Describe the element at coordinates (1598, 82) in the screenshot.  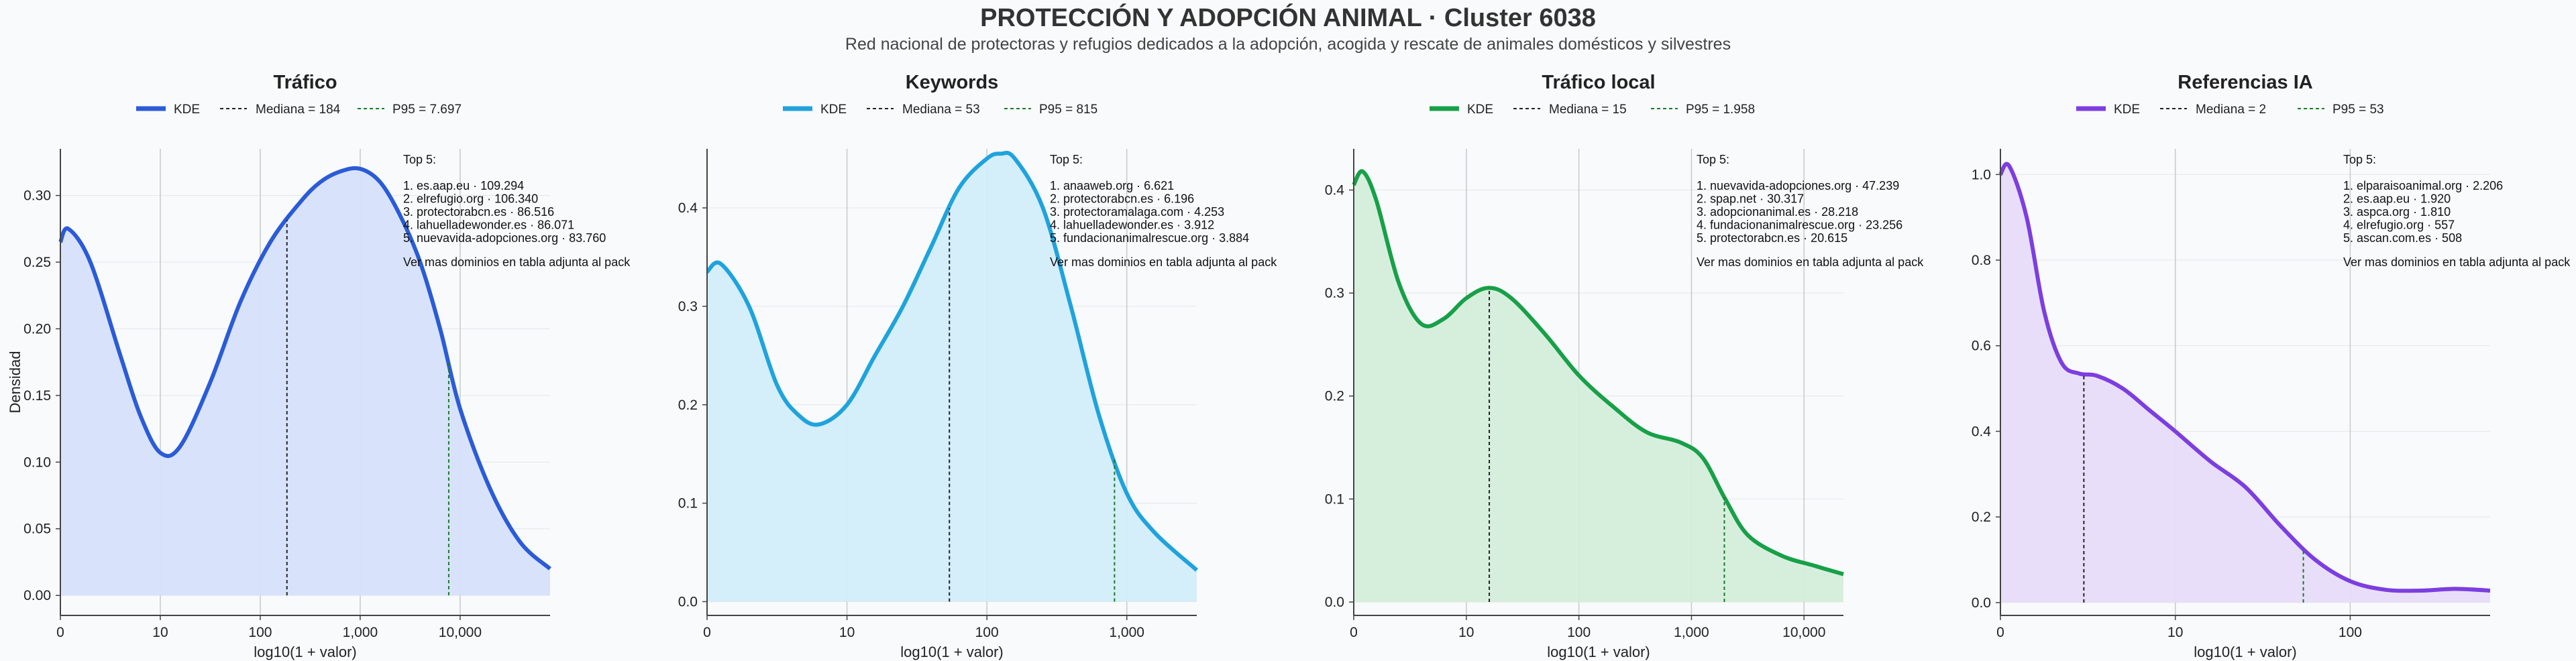
I see `panel-title: Tráfico local` at that location.